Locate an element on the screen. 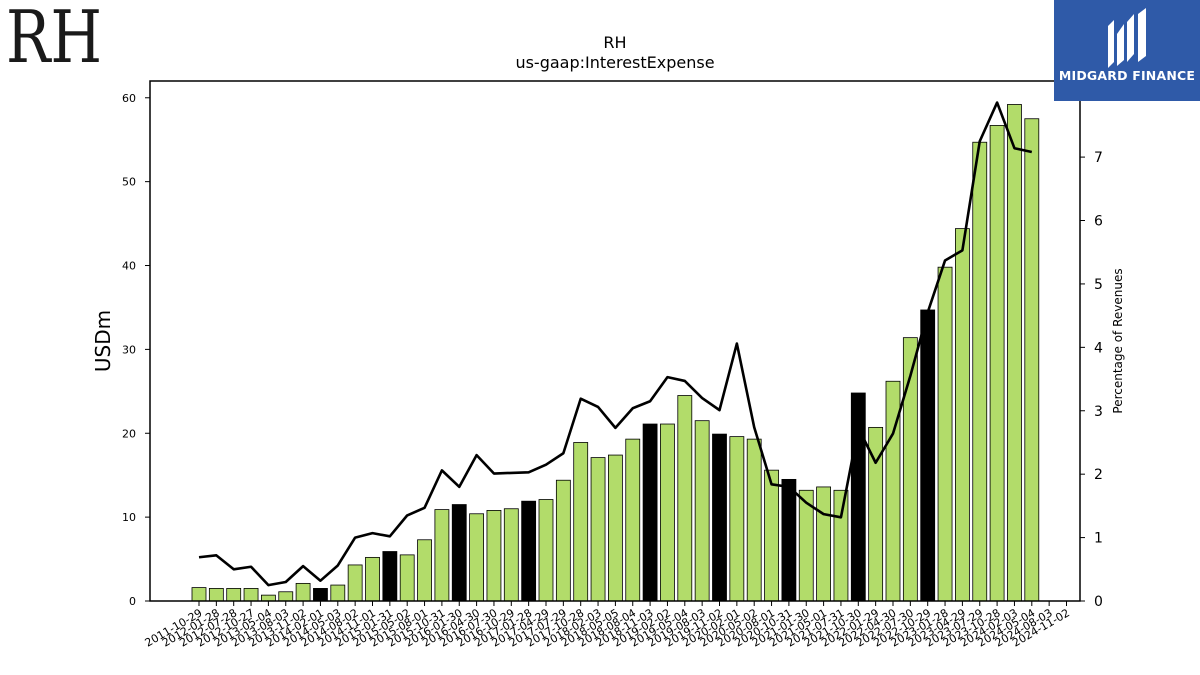 This screenshot has height=675, width=1200. midgard-finance-logo: MIDGARD FINANCE is located at coordinates (1127, 50).